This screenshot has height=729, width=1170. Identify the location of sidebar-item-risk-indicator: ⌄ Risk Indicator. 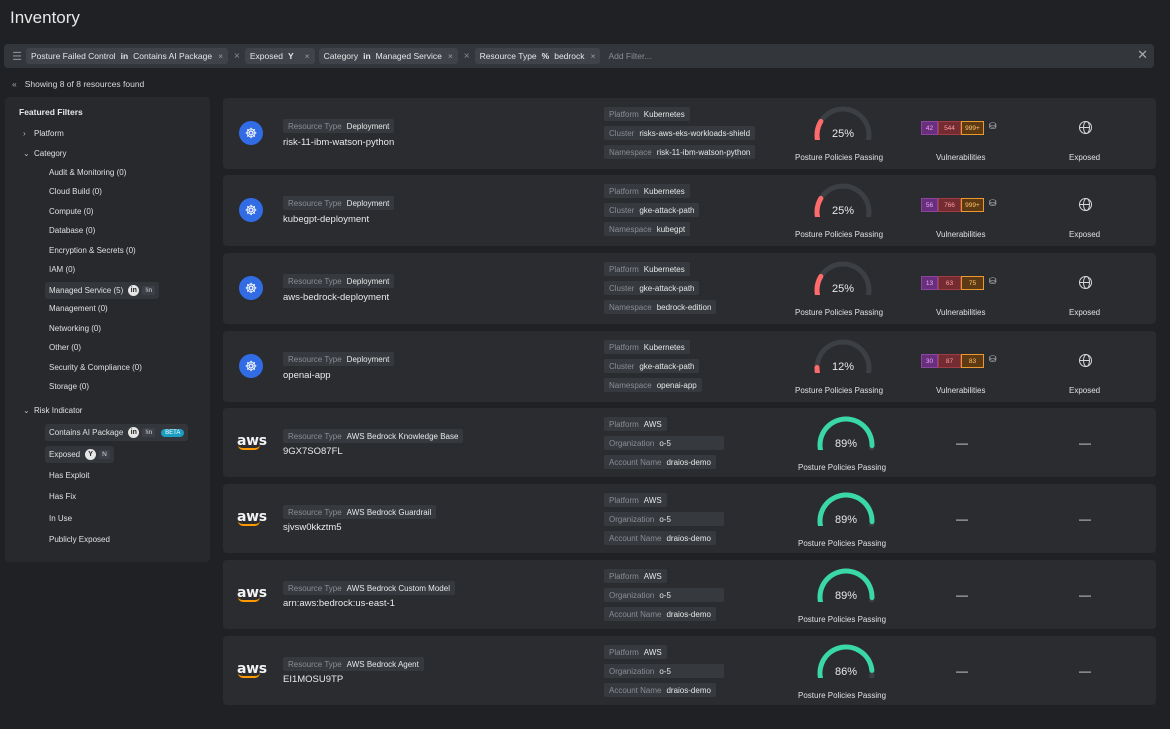
(52, 410).